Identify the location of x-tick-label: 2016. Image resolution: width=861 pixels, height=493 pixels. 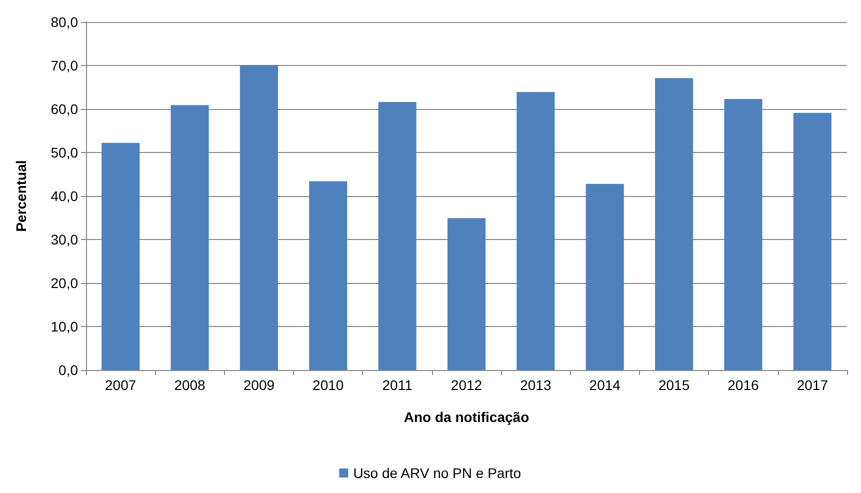
(744, 385).